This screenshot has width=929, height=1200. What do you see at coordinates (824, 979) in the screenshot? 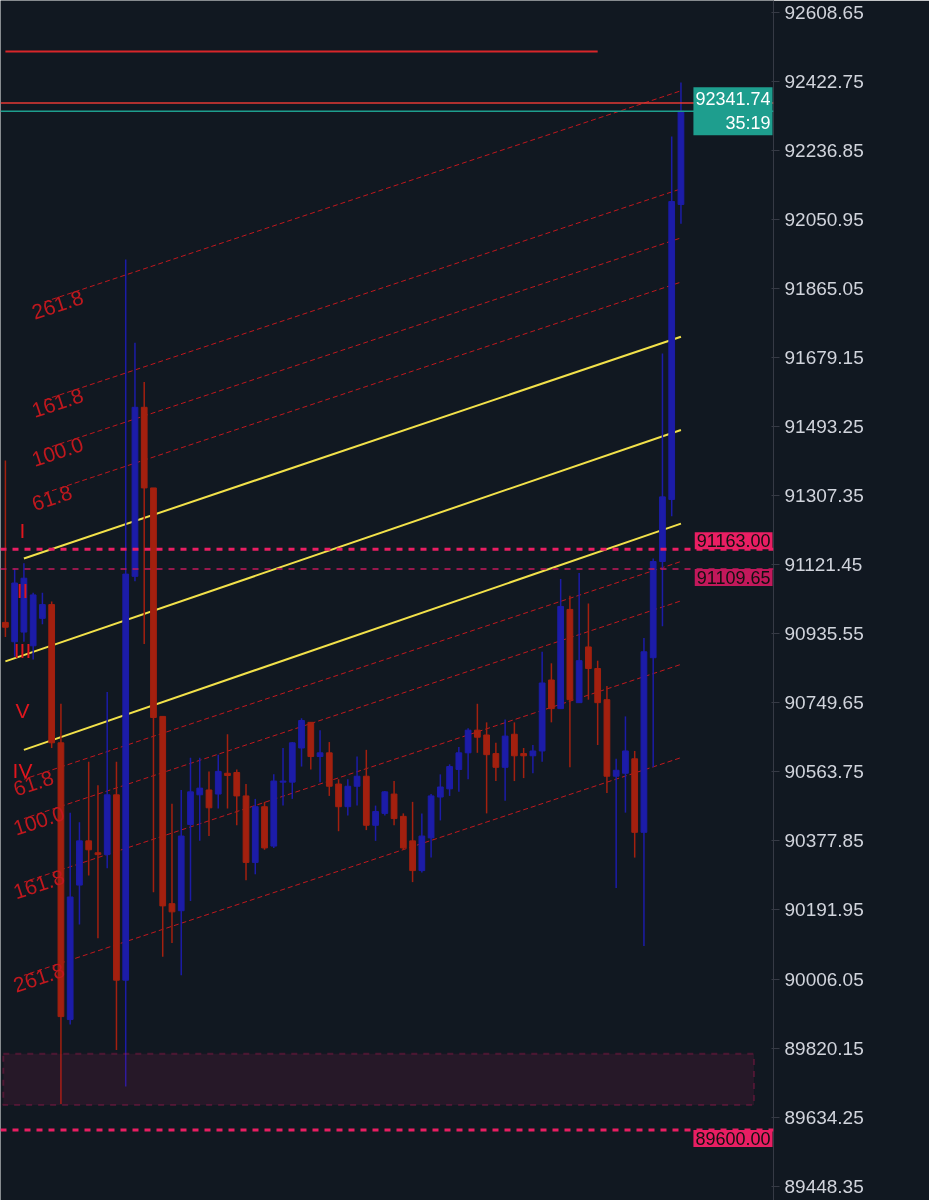
I see `y-tick-label: 90006.05` at bounding box center [824, 979].